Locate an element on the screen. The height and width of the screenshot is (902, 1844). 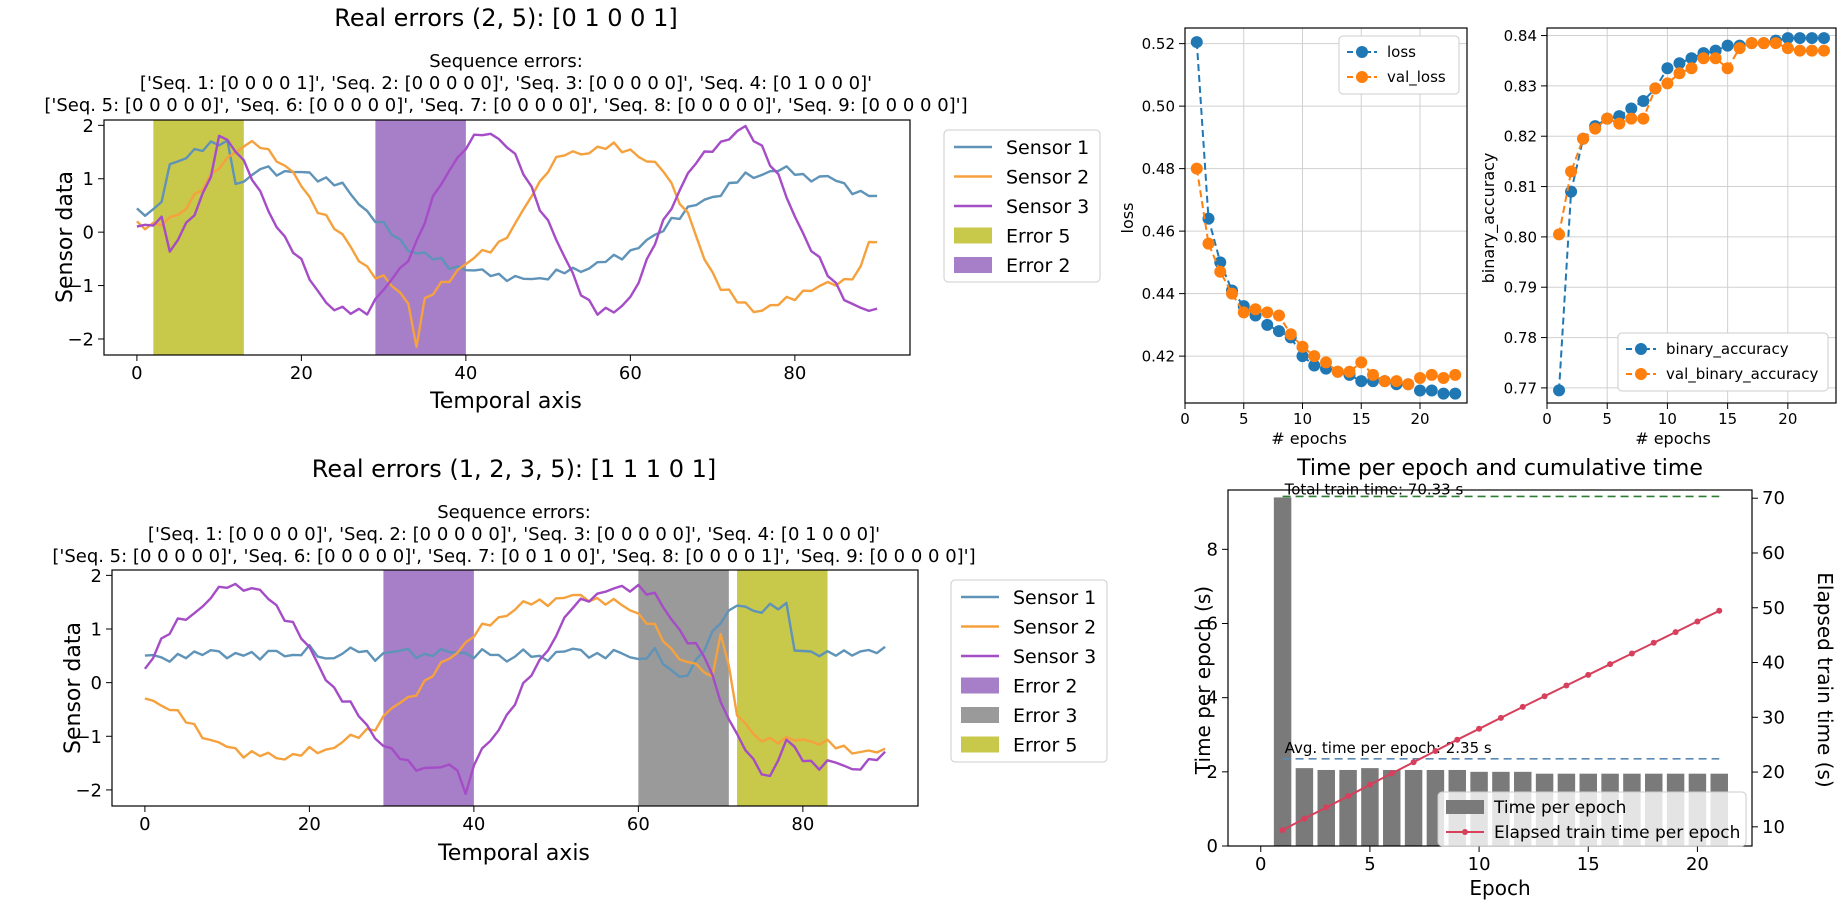
y-tick-label: 0.79 is located at coordinates (1520, 288).